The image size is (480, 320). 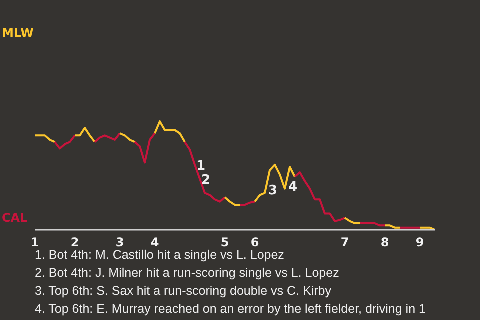 I want to click on text: 3. Top 6th: S. Sax hit a run-scoring double vs C. Kirby, so click(x=183, y=291).